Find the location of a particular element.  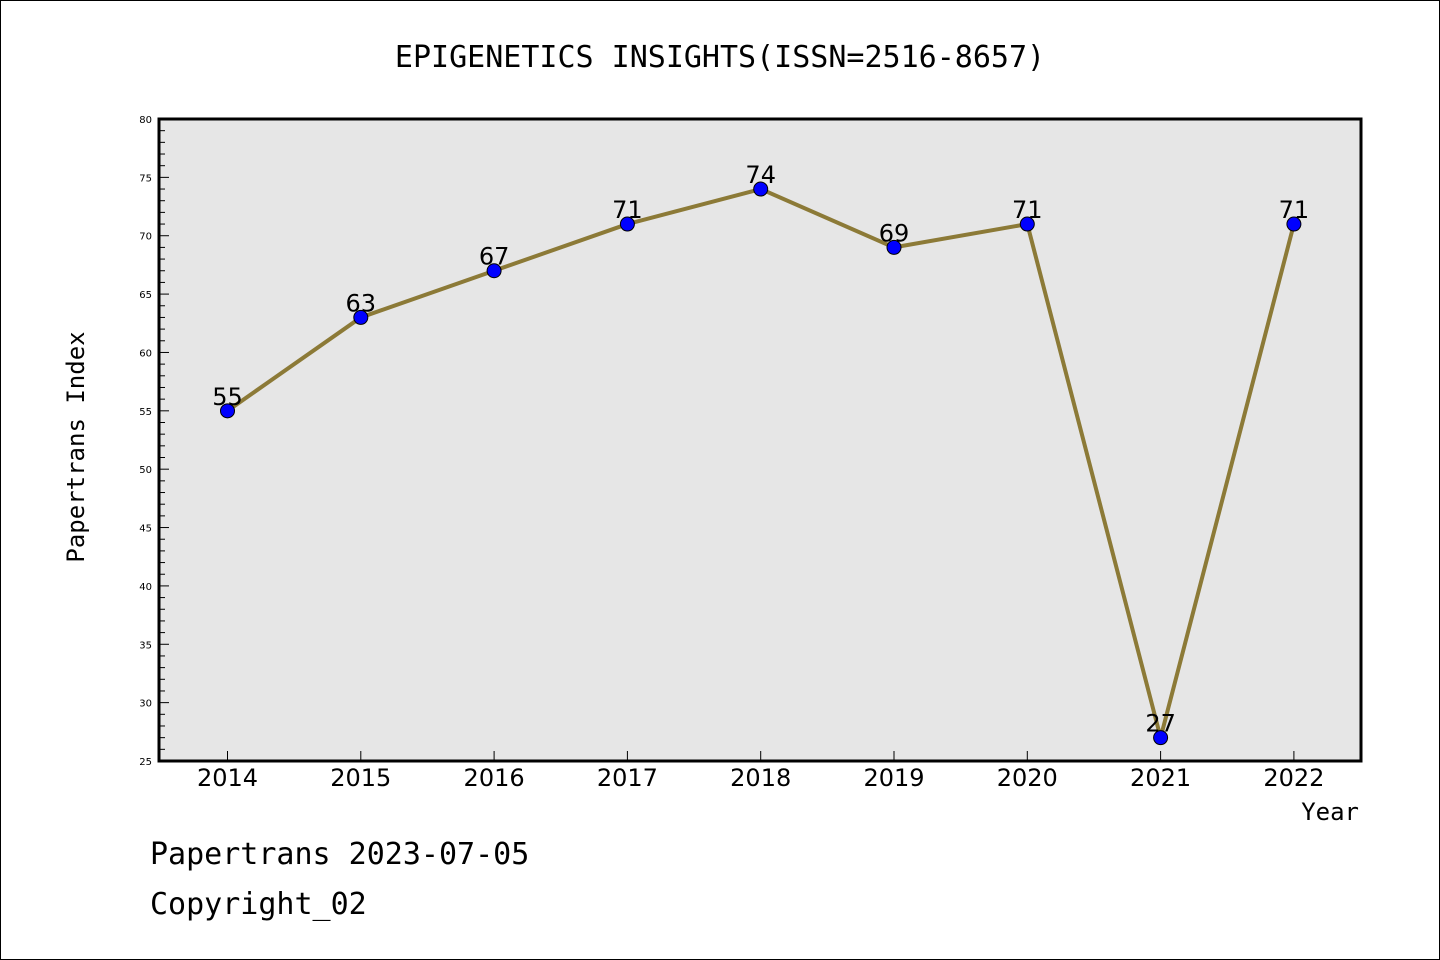

x-tick-label: 2022 is located at coordinates (1293, 778).